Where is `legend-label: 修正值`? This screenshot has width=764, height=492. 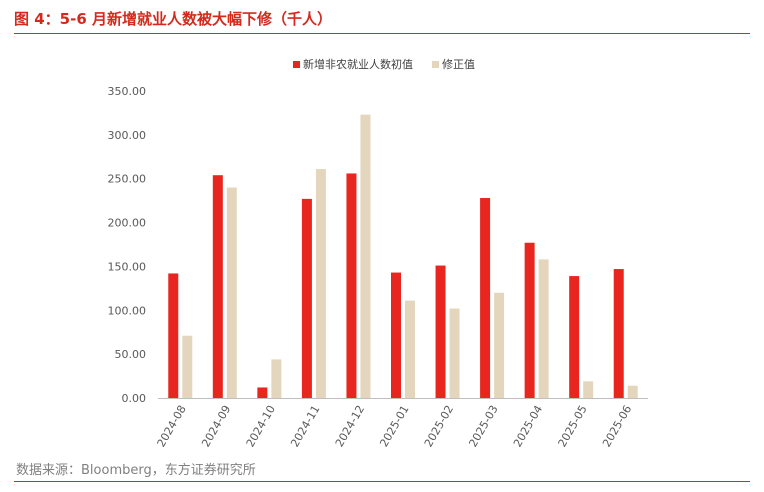 legend-label: 修正值 is located at coordinates (458, 64).